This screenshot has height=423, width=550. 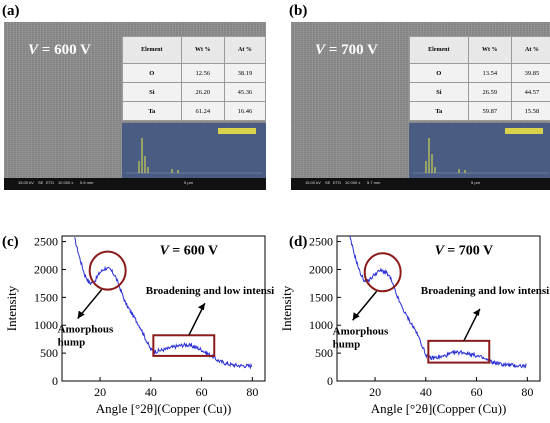 I want to click on panel-label-b: (b), so click(x=298, y=11).